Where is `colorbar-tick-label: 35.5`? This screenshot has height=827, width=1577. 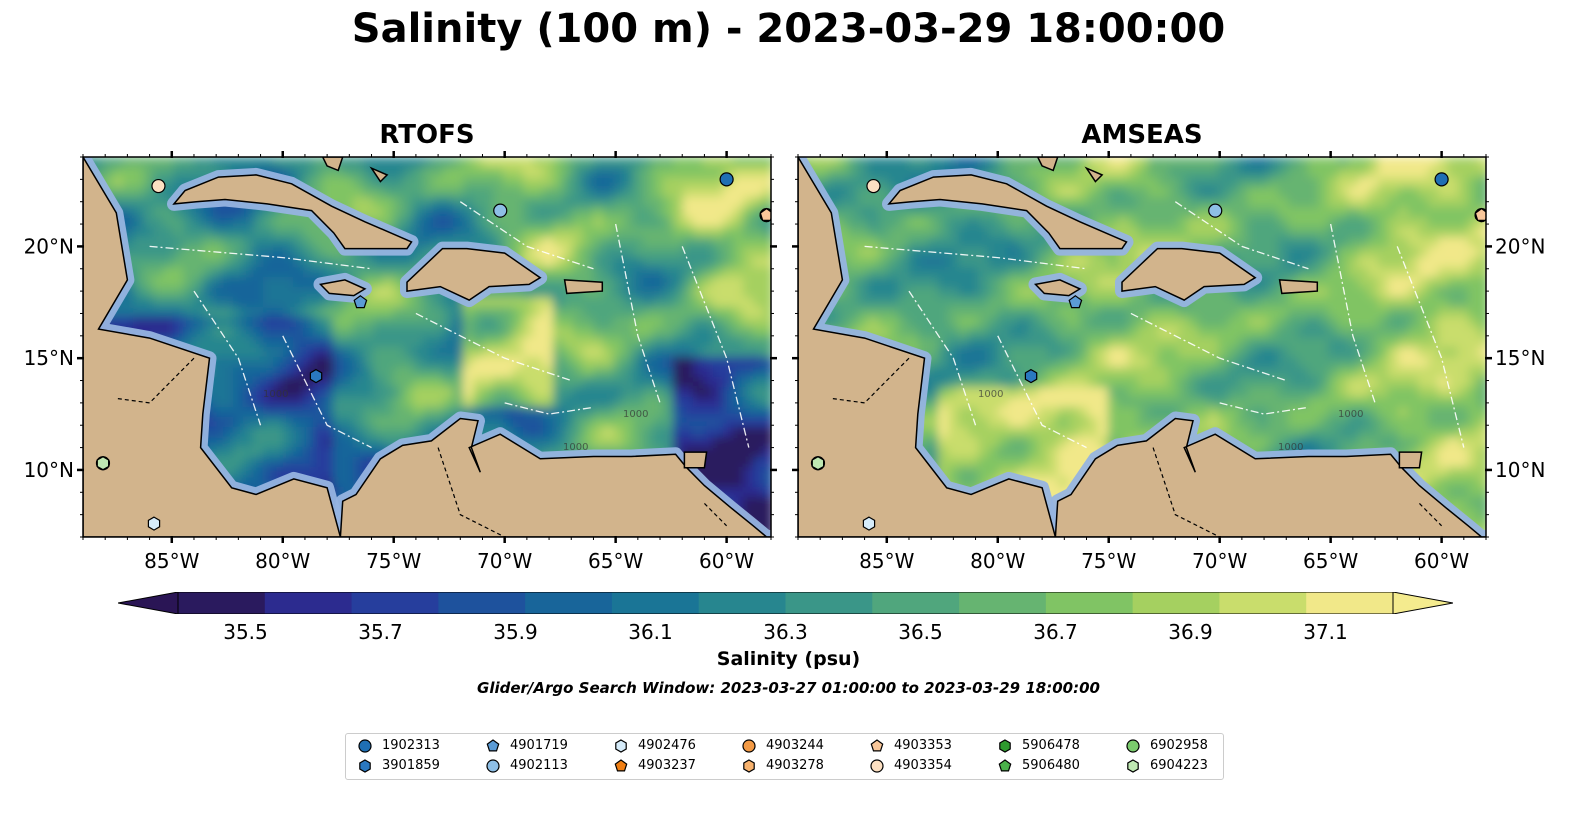 colorbar-tick-label: 35.5 is located at coordinates (245, 632).